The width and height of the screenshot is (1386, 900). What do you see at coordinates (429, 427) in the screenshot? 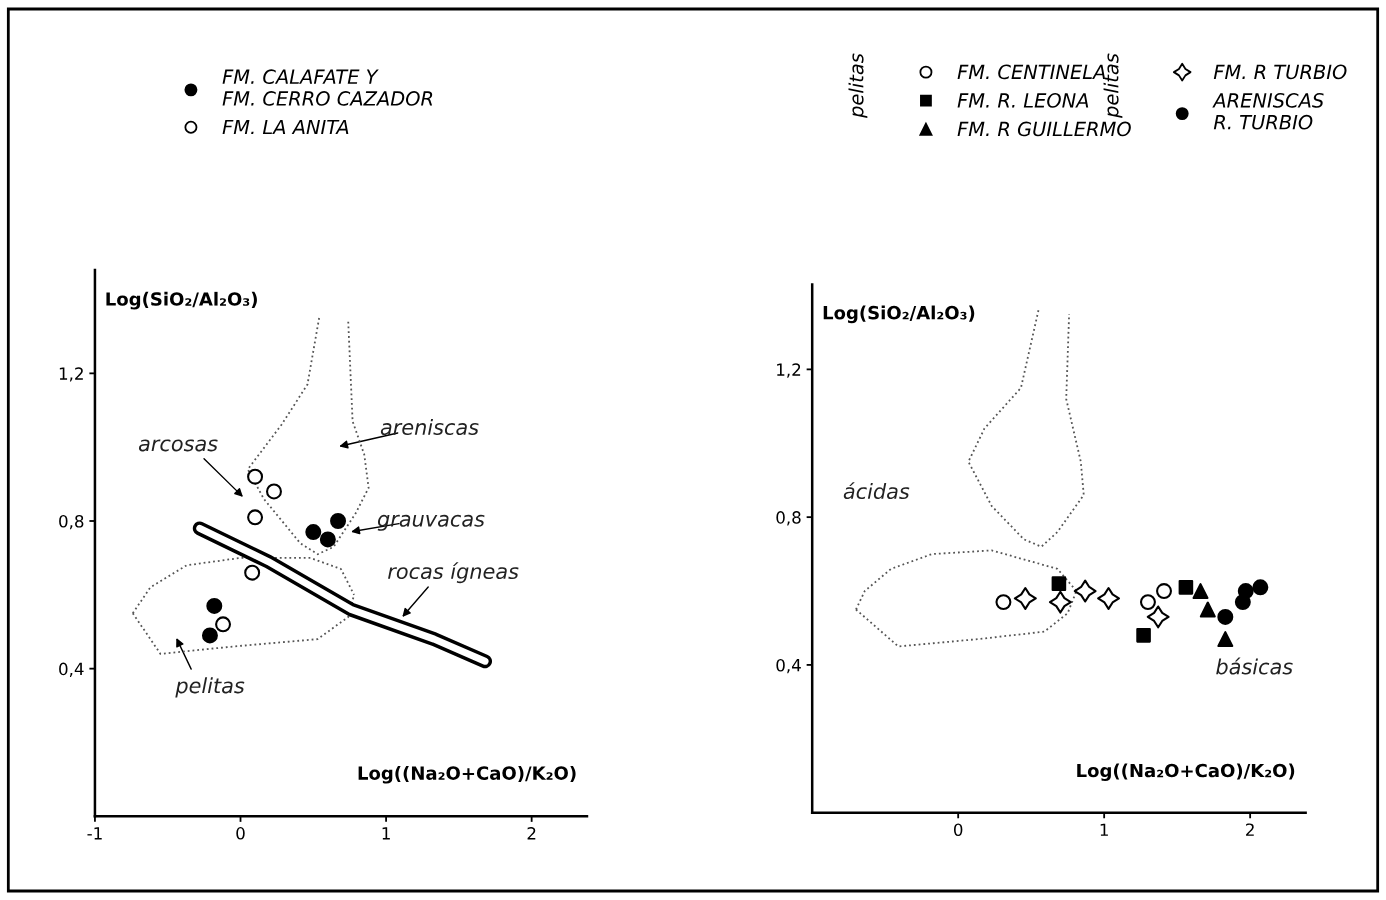
I see `annotation: areniscas` at bounding box center [429, 427].